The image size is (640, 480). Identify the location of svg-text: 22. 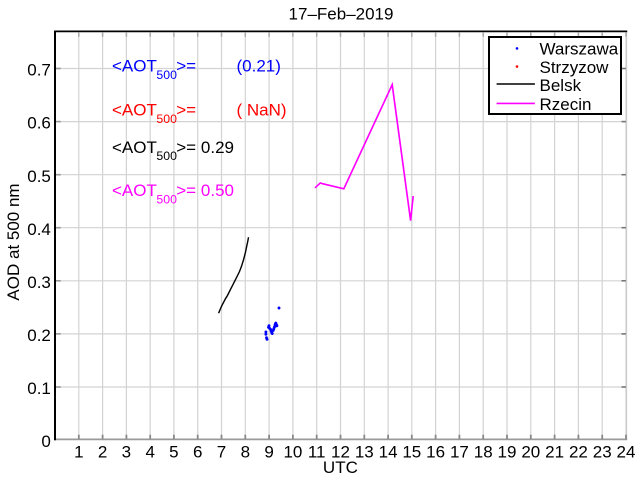
(578, 452).